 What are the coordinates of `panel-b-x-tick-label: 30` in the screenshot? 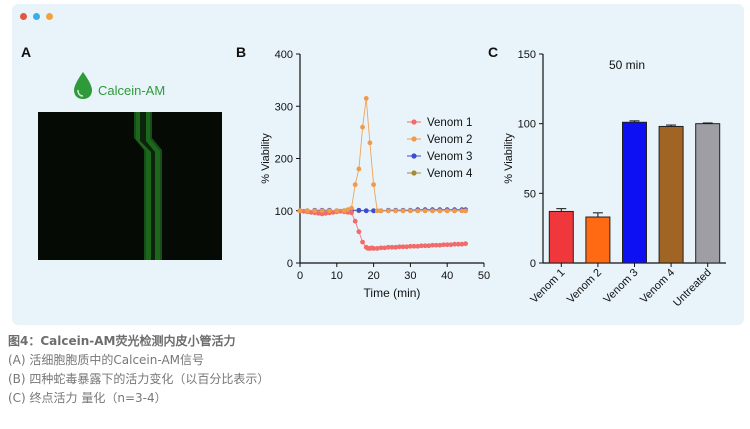 It's located at (410, 276).